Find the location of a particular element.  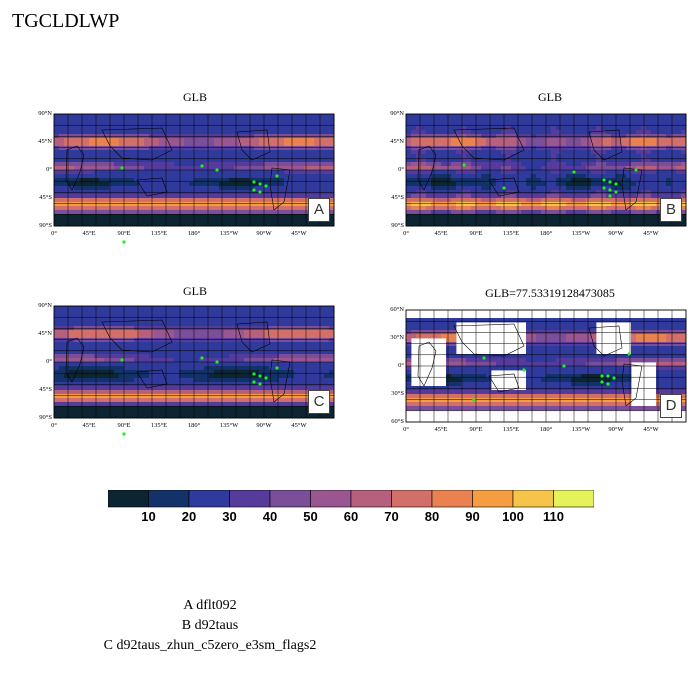

panel-label: C is located at coordinates (319, 402).